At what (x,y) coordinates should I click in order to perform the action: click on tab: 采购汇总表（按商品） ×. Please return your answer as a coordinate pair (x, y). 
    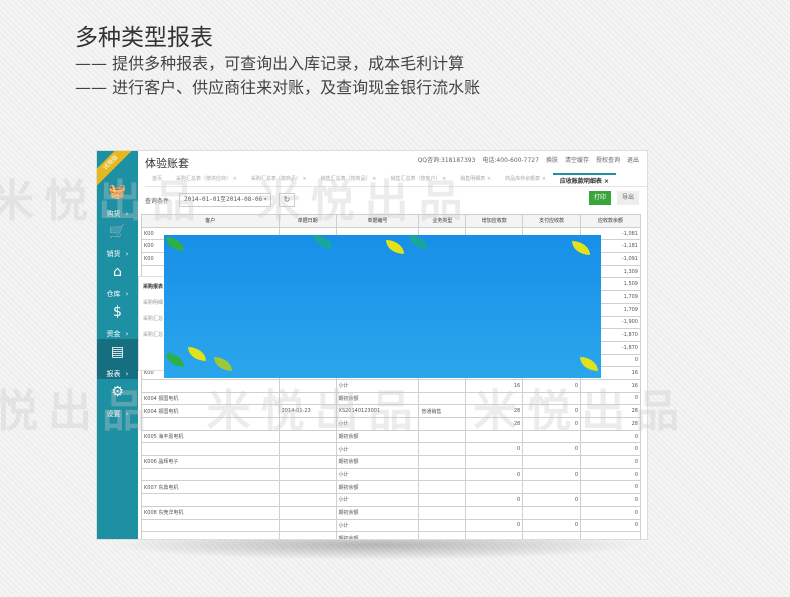
    Looking at the image, I should click on (279, 179).